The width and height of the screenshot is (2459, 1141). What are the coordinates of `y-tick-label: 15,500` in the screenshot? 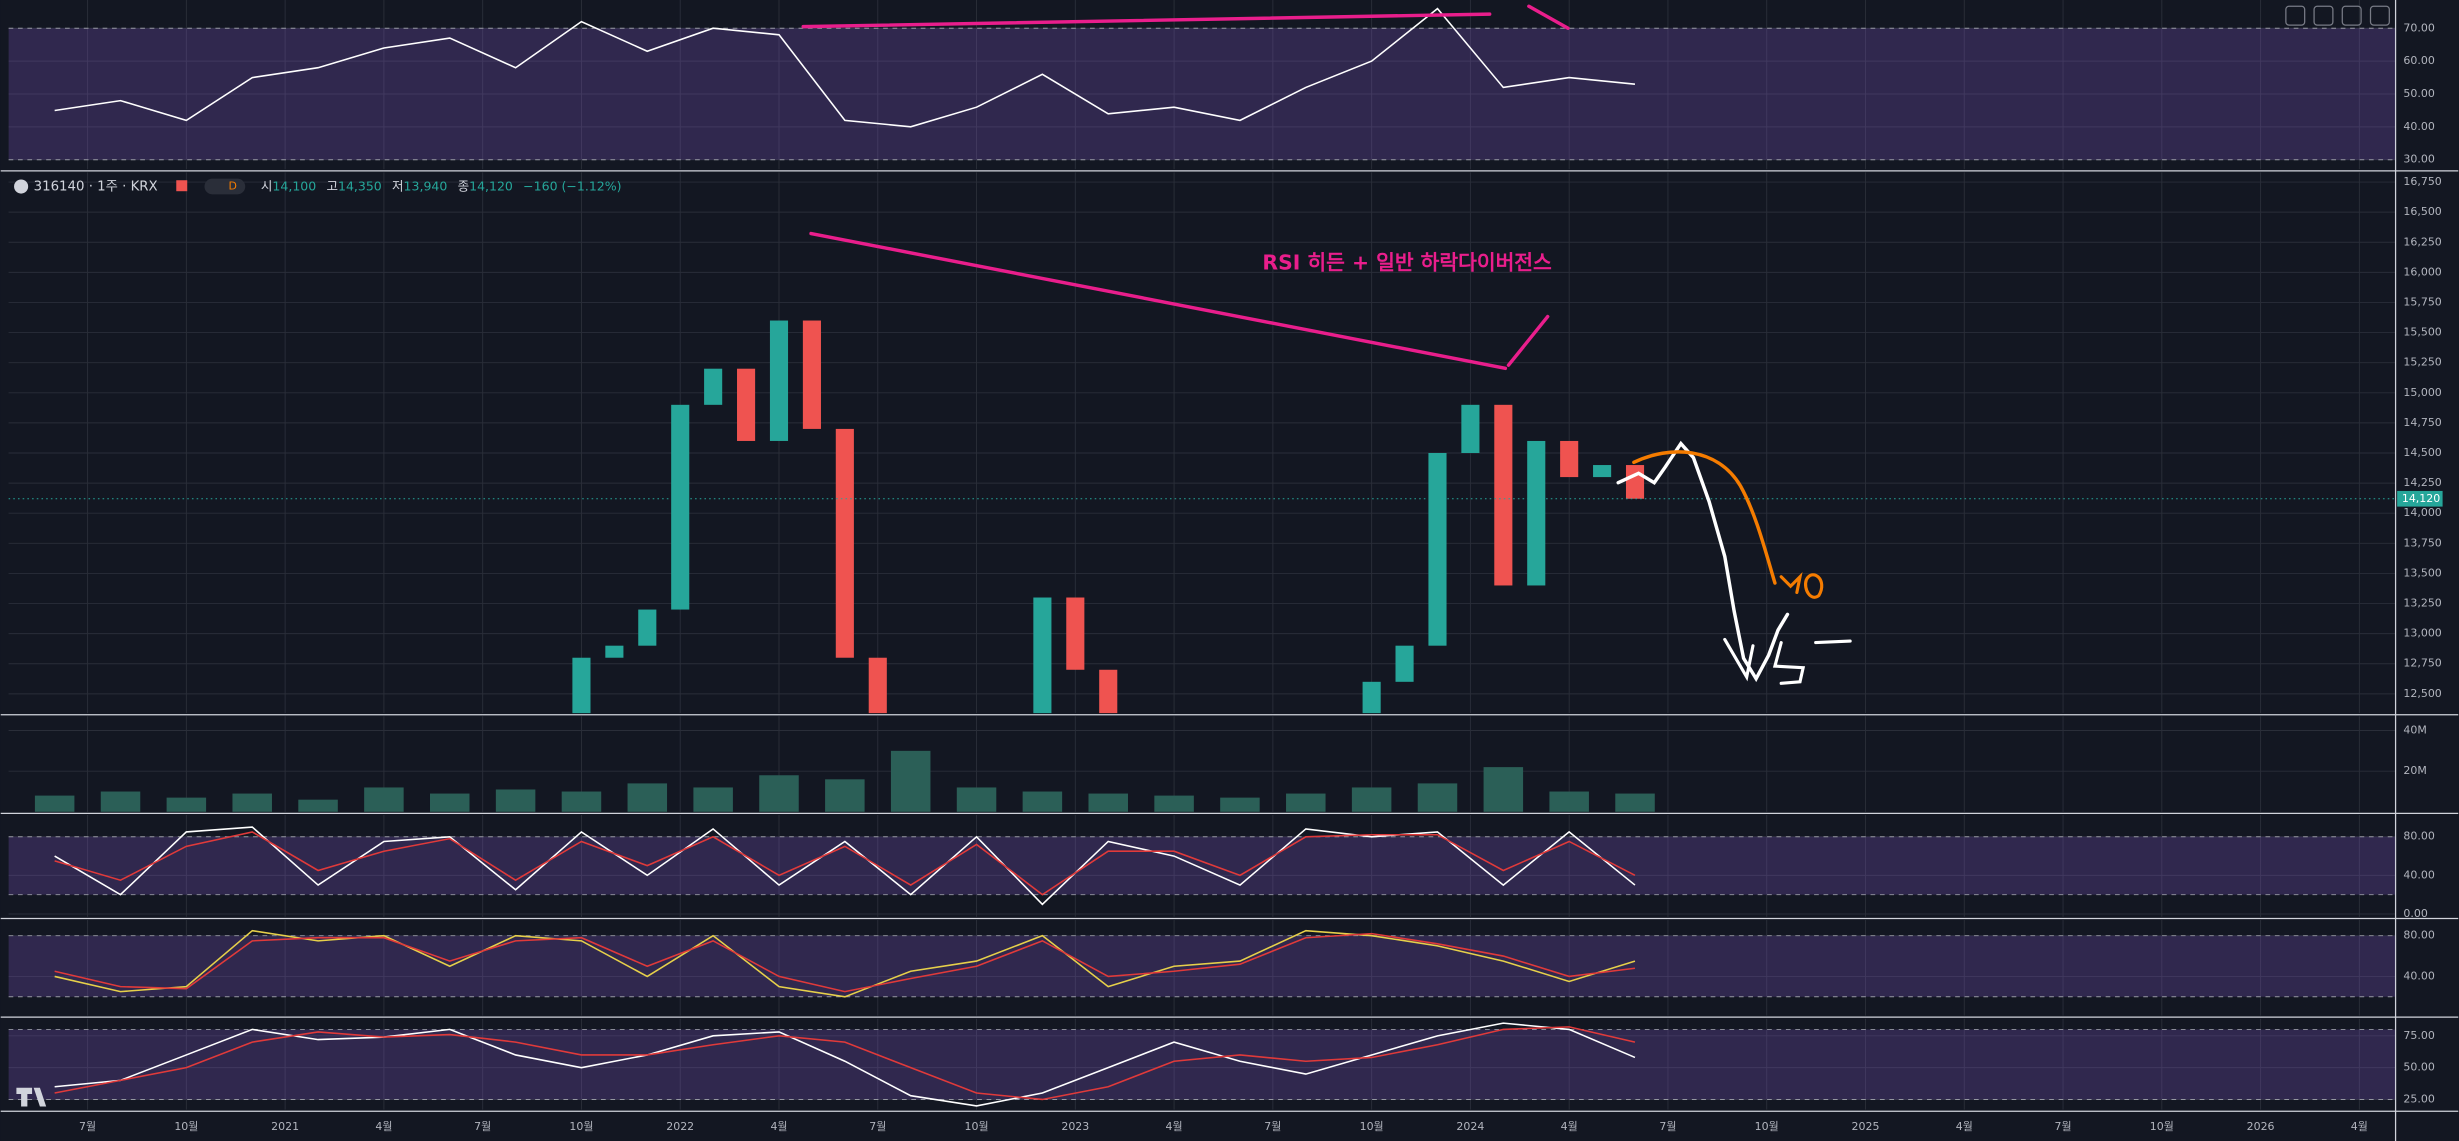 It's located at (2422, 332).